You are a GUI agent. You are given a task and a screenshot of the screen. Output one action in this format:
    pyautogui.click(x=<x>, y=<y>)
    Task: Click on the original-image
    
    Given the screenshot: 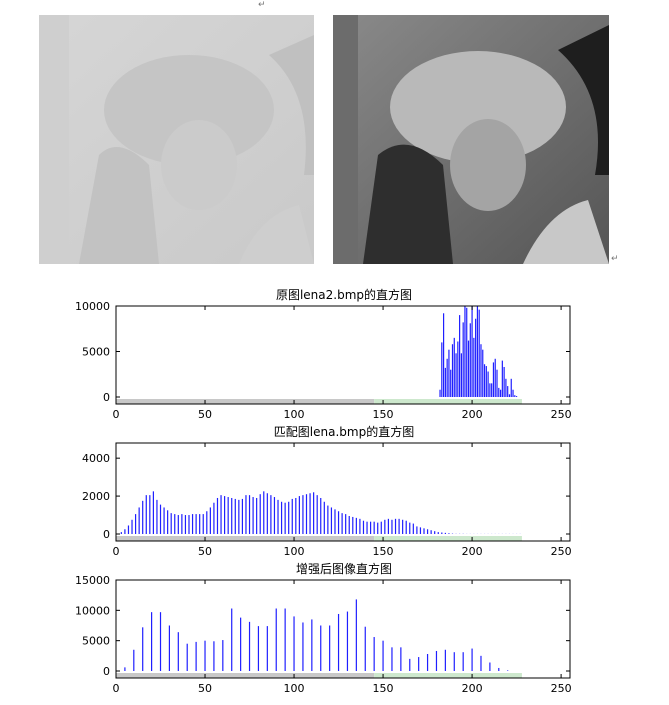 What is the action you would take?
    pyautogui.click(x=176, y=139)
    